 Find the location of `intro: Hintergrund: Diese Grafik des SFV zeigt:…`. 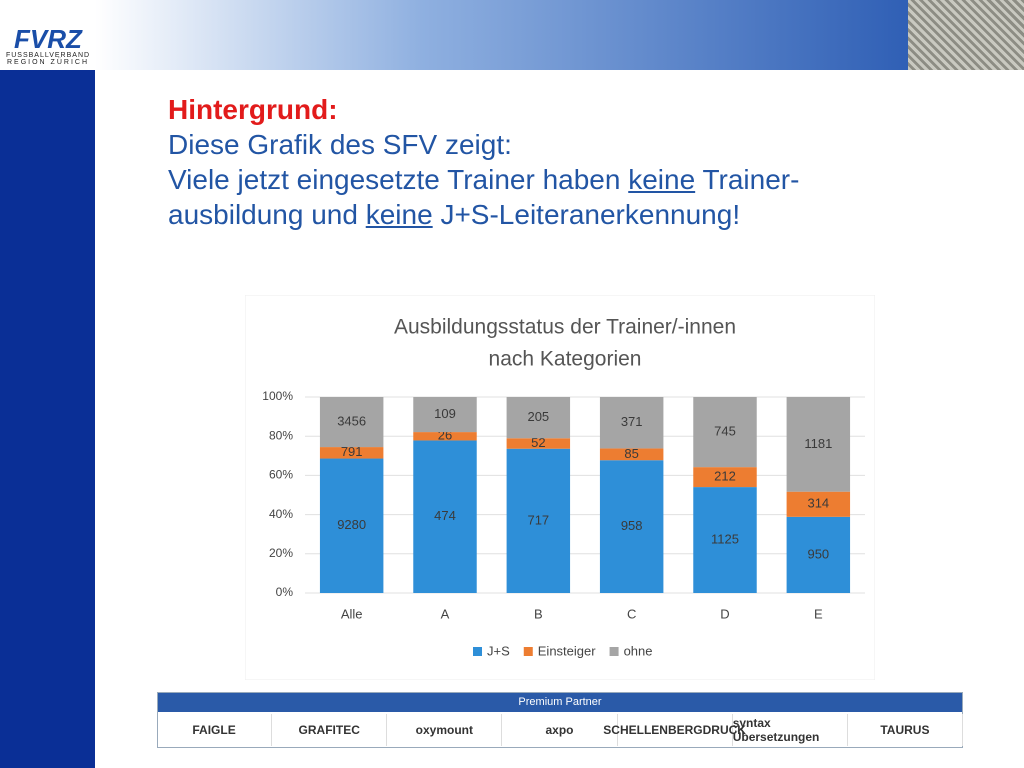

intro: Hintergrund: Diese Grafik des SFV zeigt:… is located at coordinates (578, 162).